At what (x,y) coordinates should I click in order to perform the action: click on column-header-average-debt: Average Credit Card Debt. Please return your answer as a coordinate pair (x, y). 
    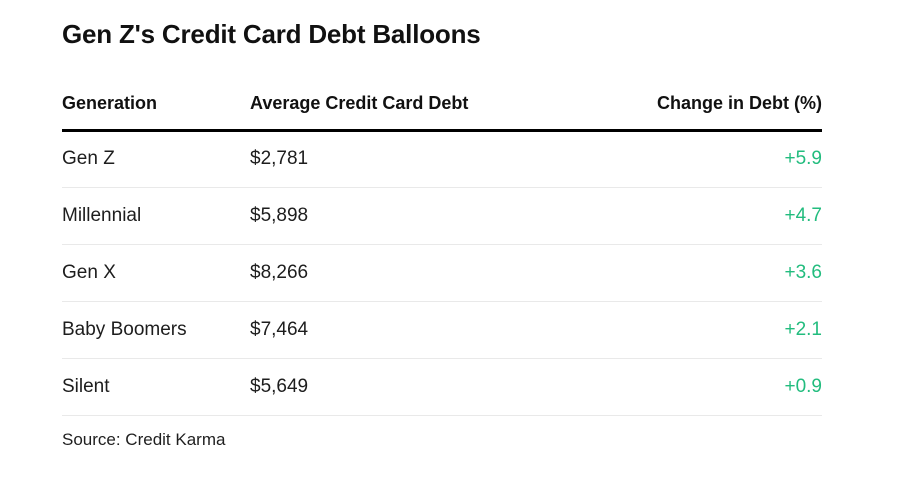
    Looking at the image, I should click on (436, 112).